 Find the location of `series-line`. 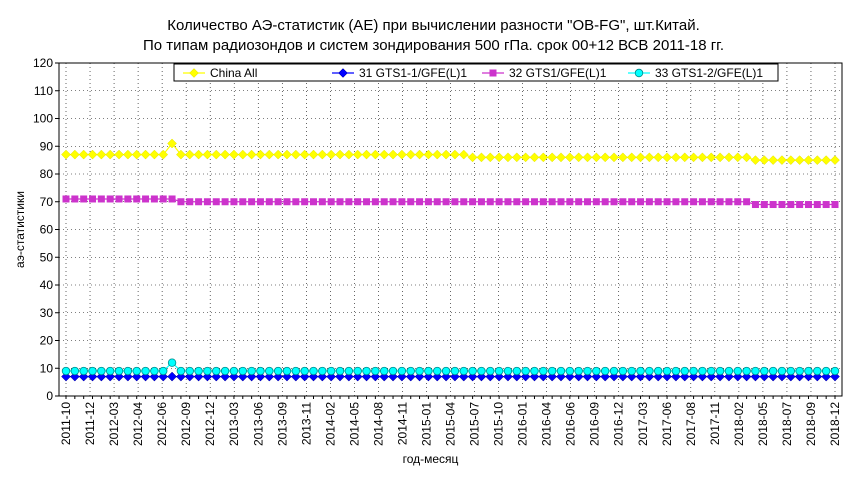

series-line is located at coordinates (450, 366).